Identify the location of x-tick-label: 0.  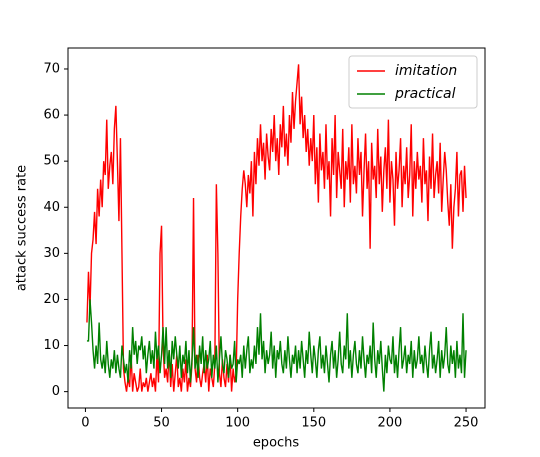
(85, 423).